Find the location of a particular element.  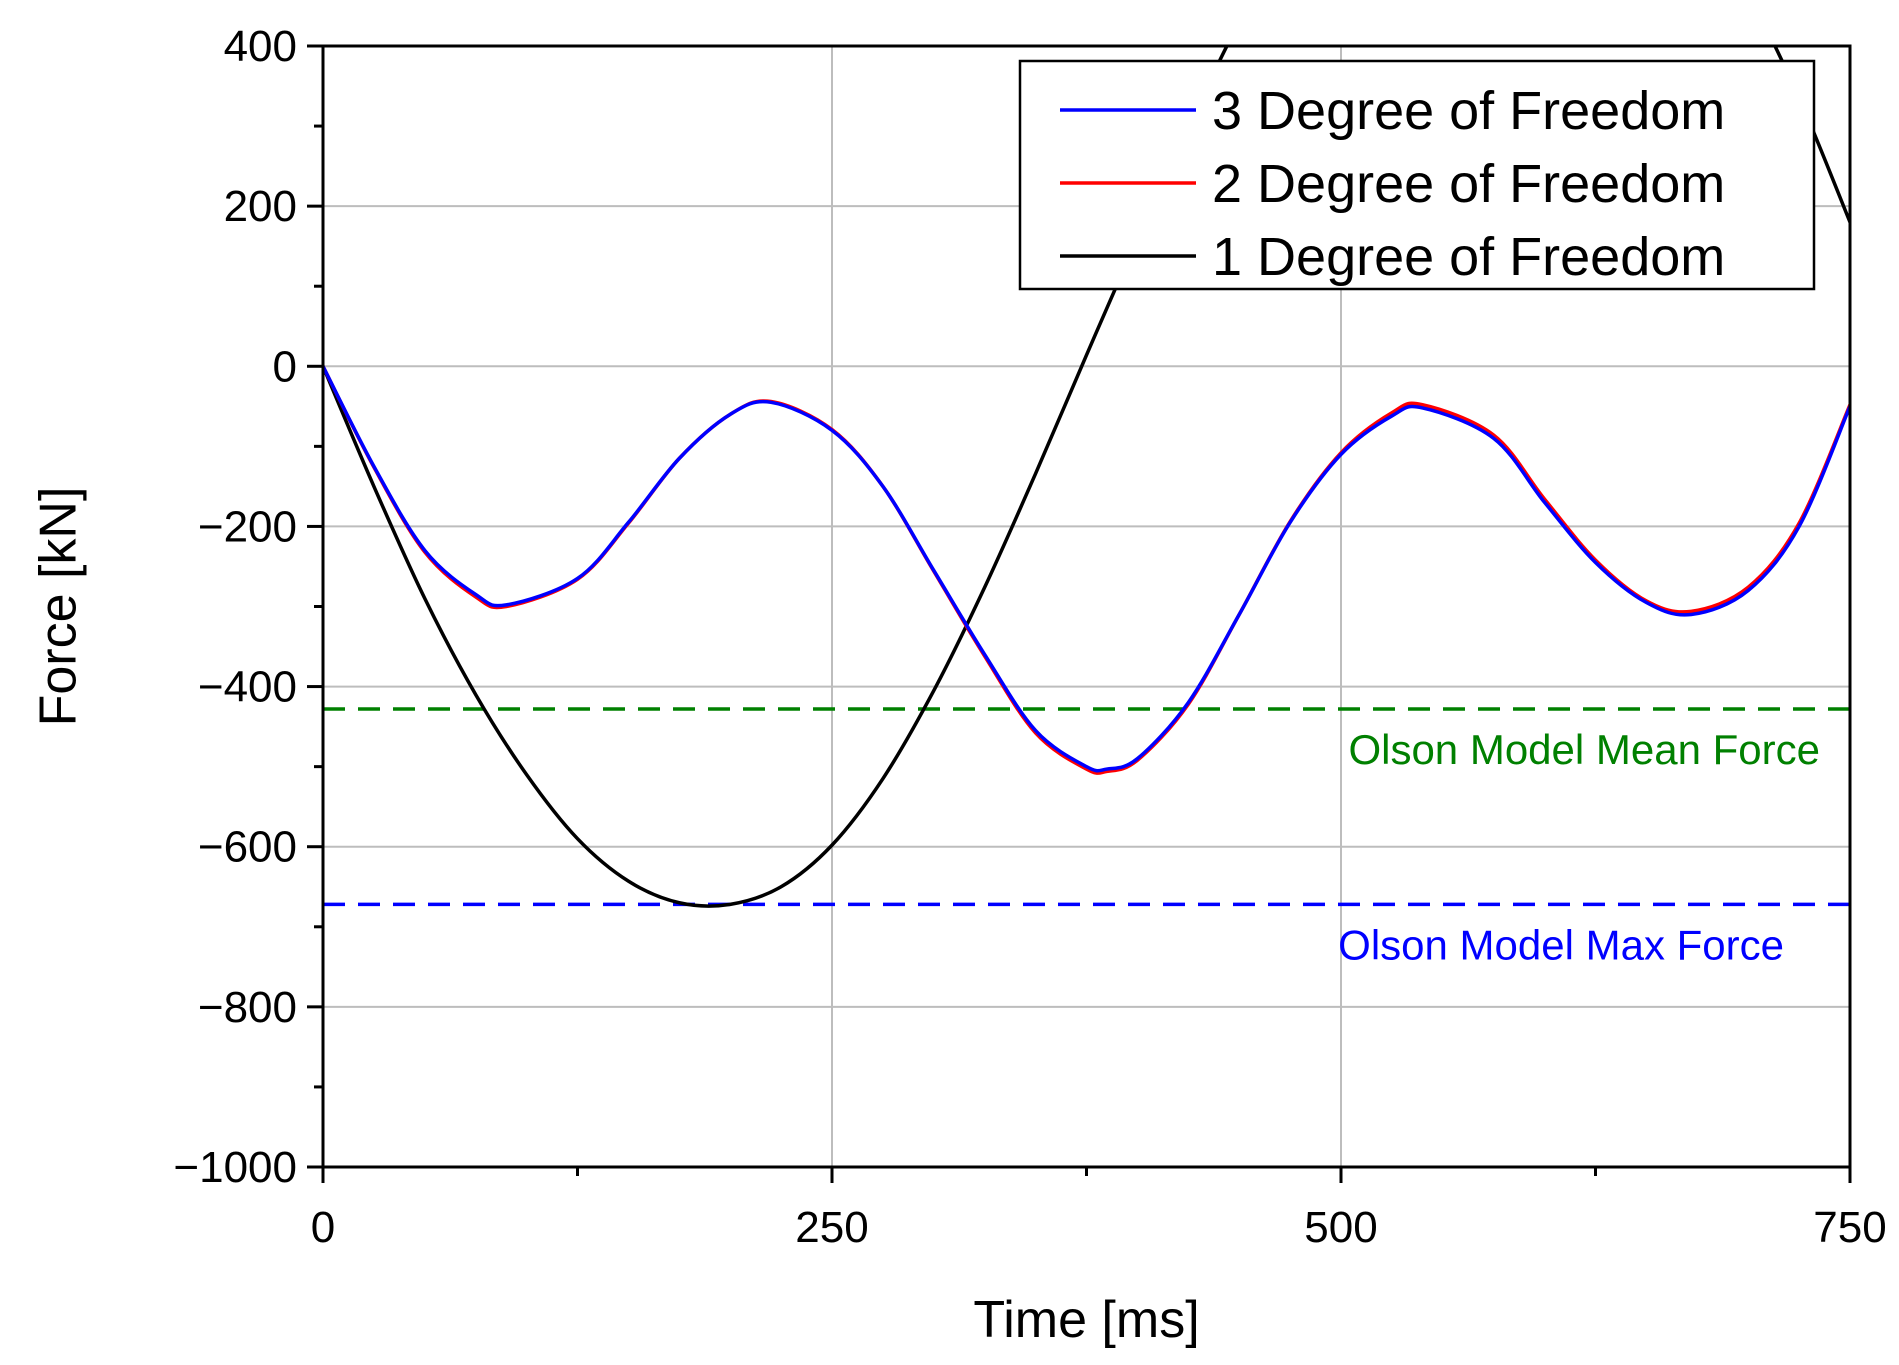

x-axis-title: Time [ms] is located at coordinates (1086, 1320).